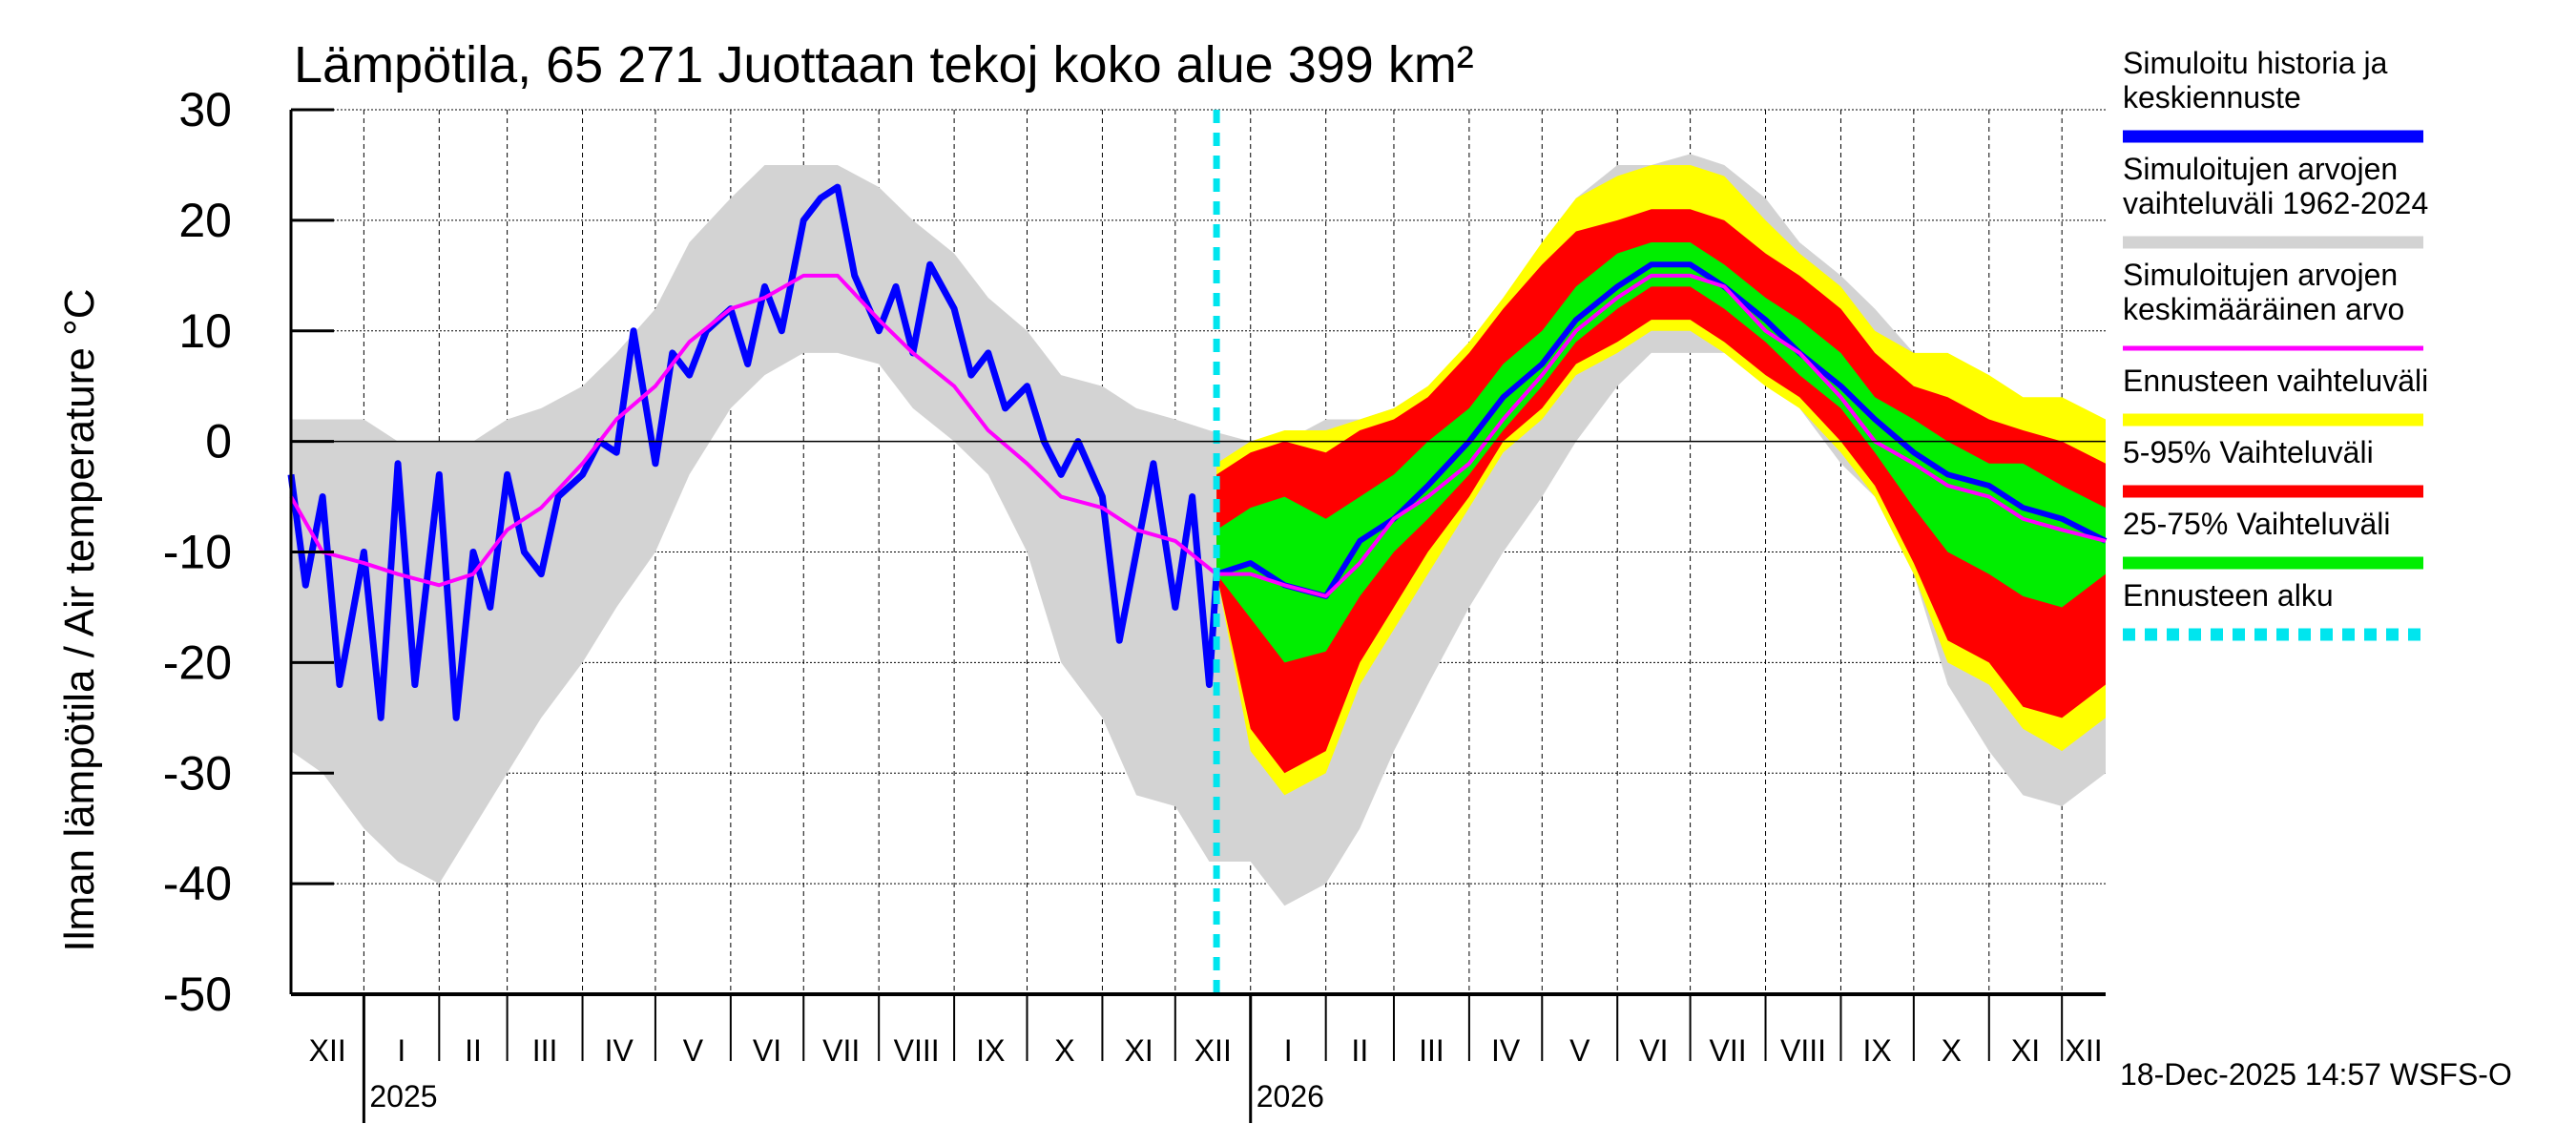 Image resolution: width=2576 pixels, height=1145 pixels. Describe the element at coordinates (2256, 524) in the screenshot. I see `legend-label: 25-75% Vaihteluväli` at that location.